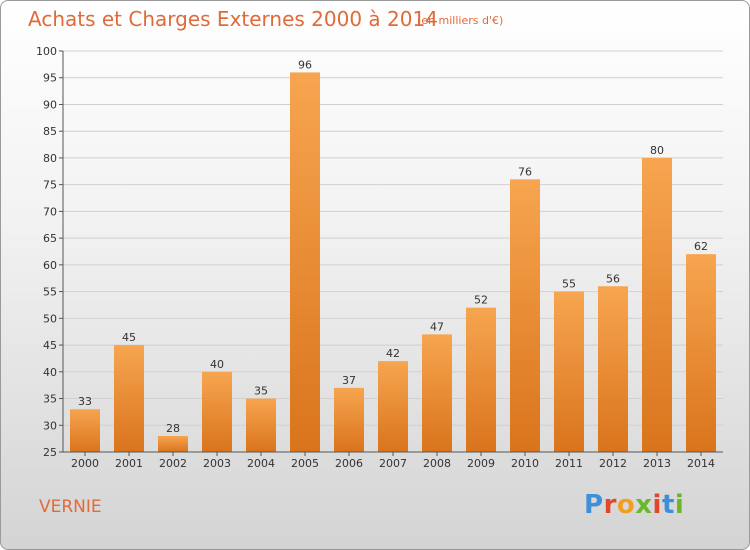  What do you see at coordinates (525, 171) in the screenshot?
I see `data-label-2010: 76` at bounding box center [525, 171].